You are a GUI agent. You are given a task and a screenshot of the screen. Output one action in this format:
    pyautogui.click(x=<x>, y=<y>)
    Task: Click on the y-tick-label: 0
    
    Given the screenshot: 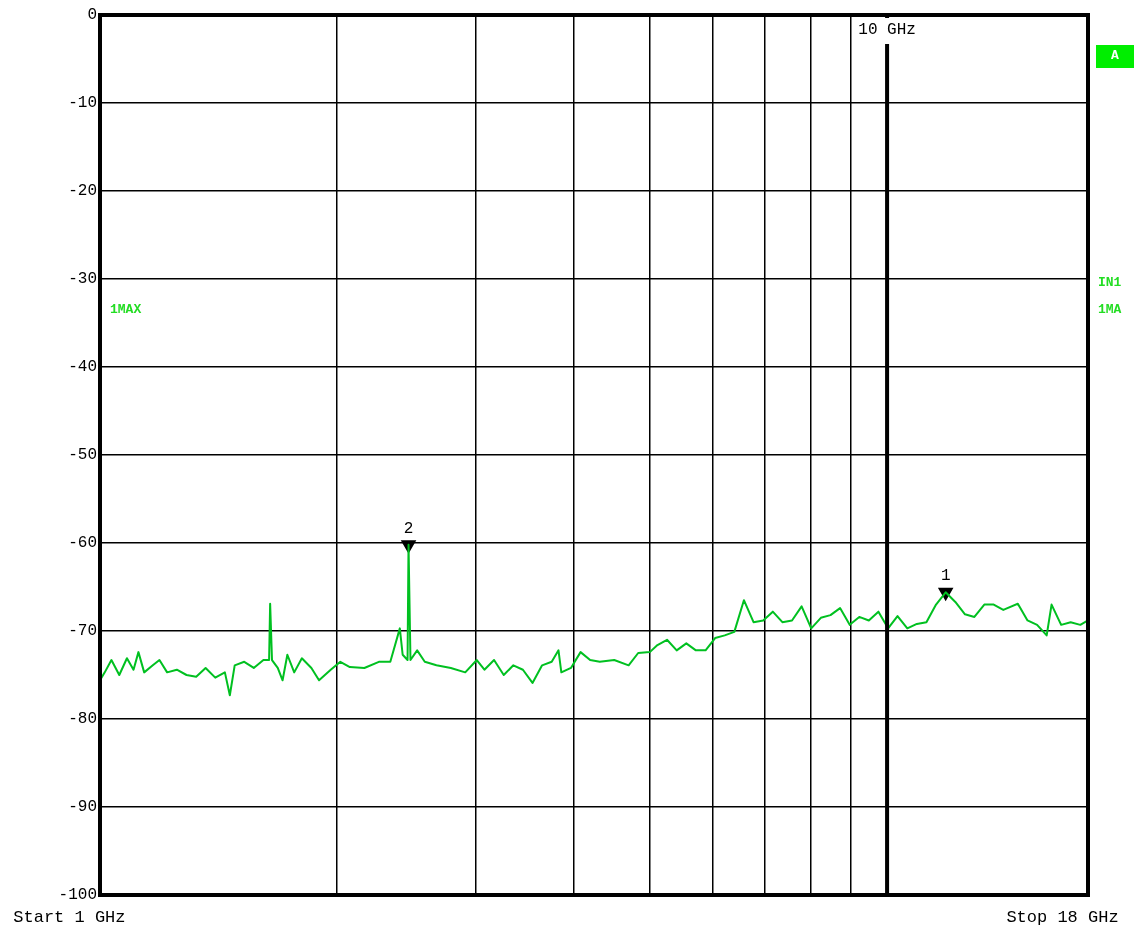 What is the action you would take?
    pyautogui.click(x=92, y=15)
    